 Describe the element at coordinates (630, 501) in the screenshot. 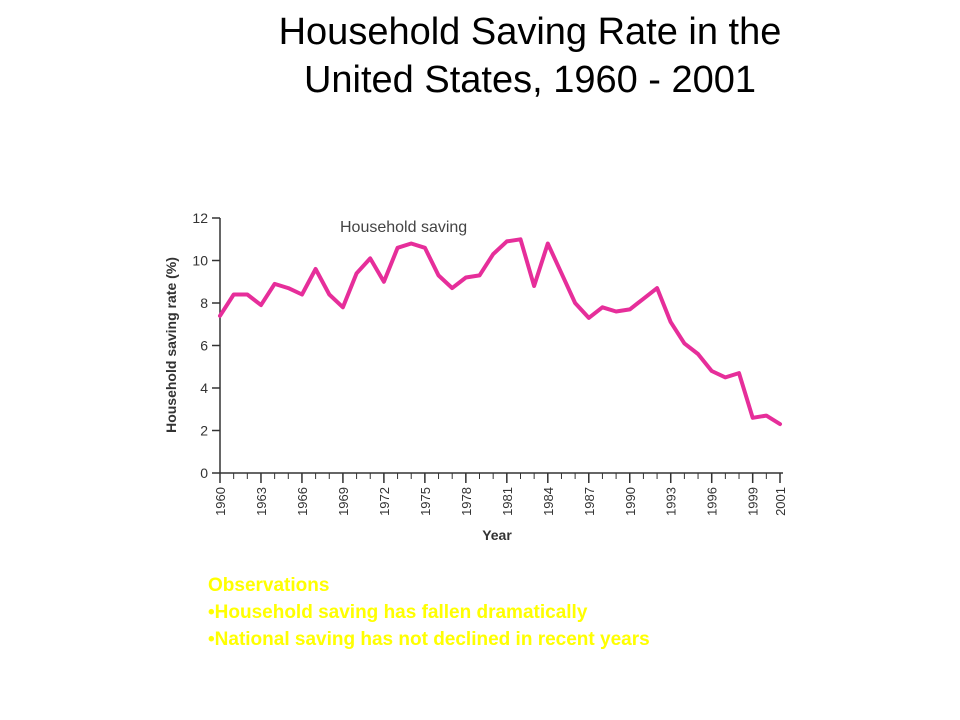

I see `x-tick-label: 1990` at that location.